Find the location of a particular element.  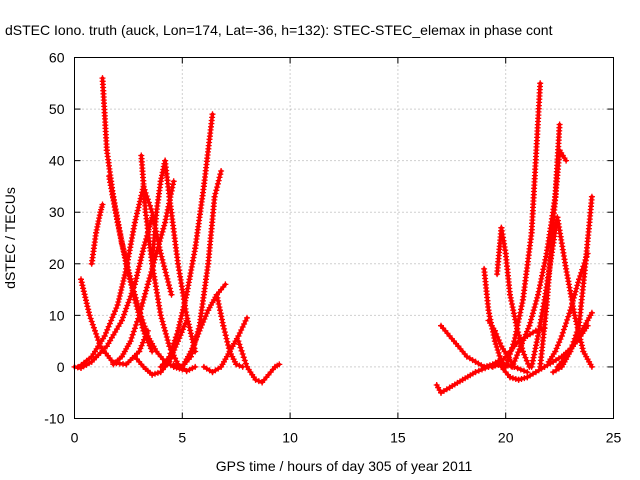

x-tick-label: 20 is located at coordinates (506, 438).